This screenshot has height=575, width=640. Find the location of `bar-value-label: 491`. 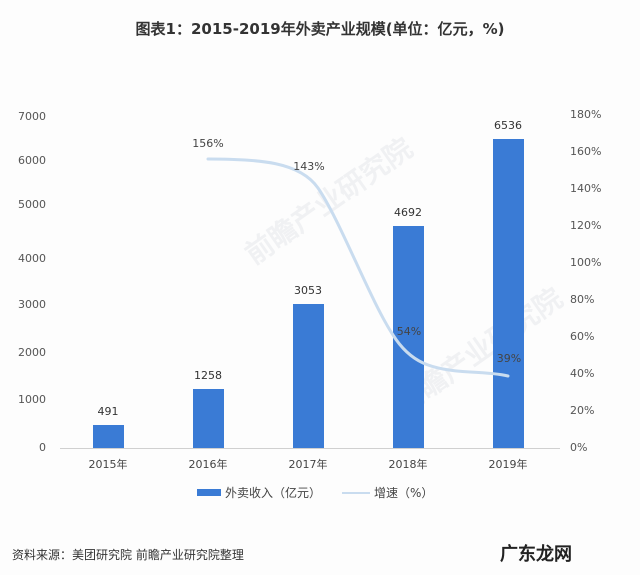

bar-value-label: 491 is located at coordinates (108, 411).